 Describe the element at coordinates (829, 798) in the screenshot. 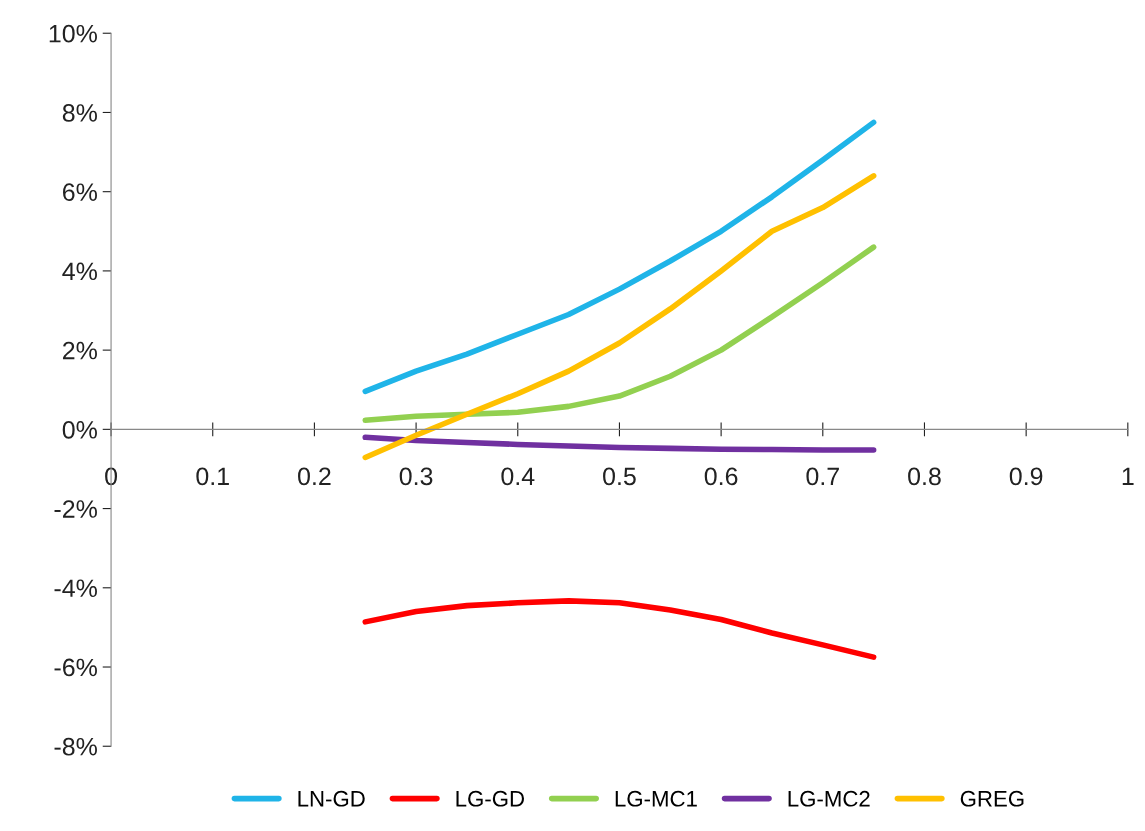

I see `legend-label: LG-MC2` at that location.